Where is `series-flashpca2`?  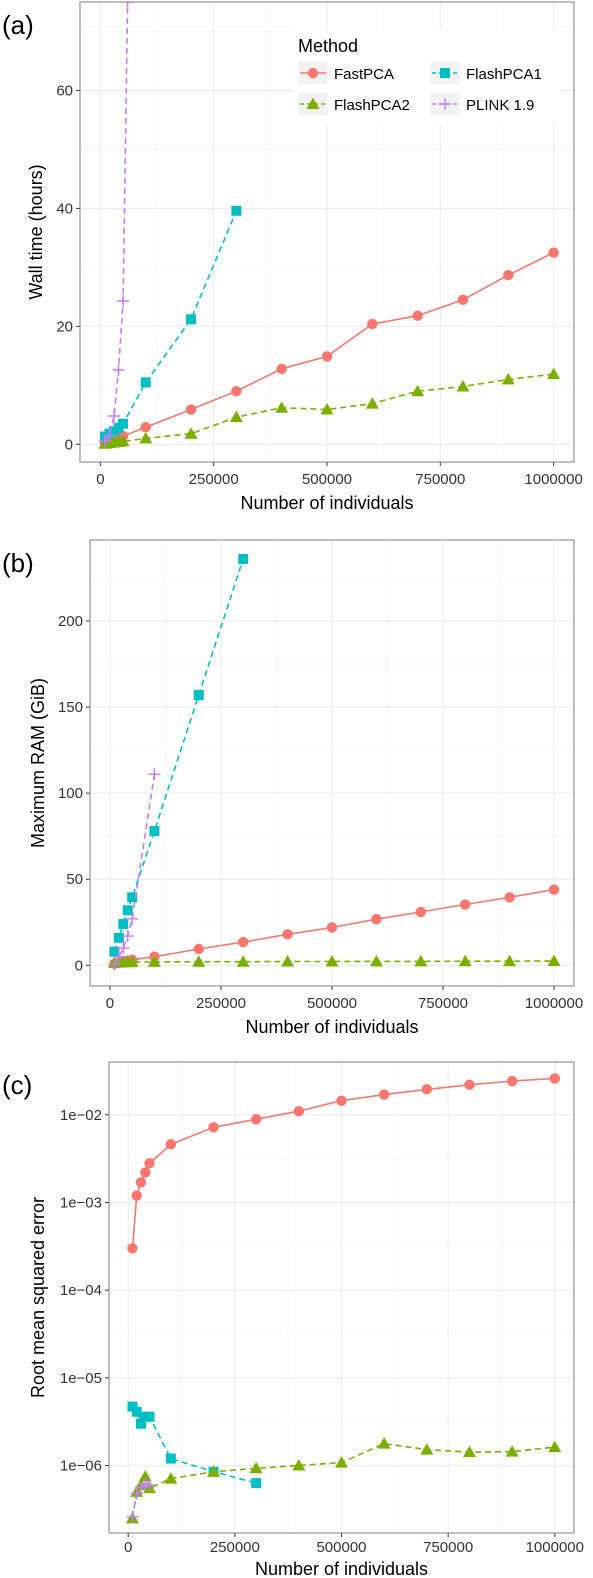 series-flashpca2 is located at coordinates (329, 408).